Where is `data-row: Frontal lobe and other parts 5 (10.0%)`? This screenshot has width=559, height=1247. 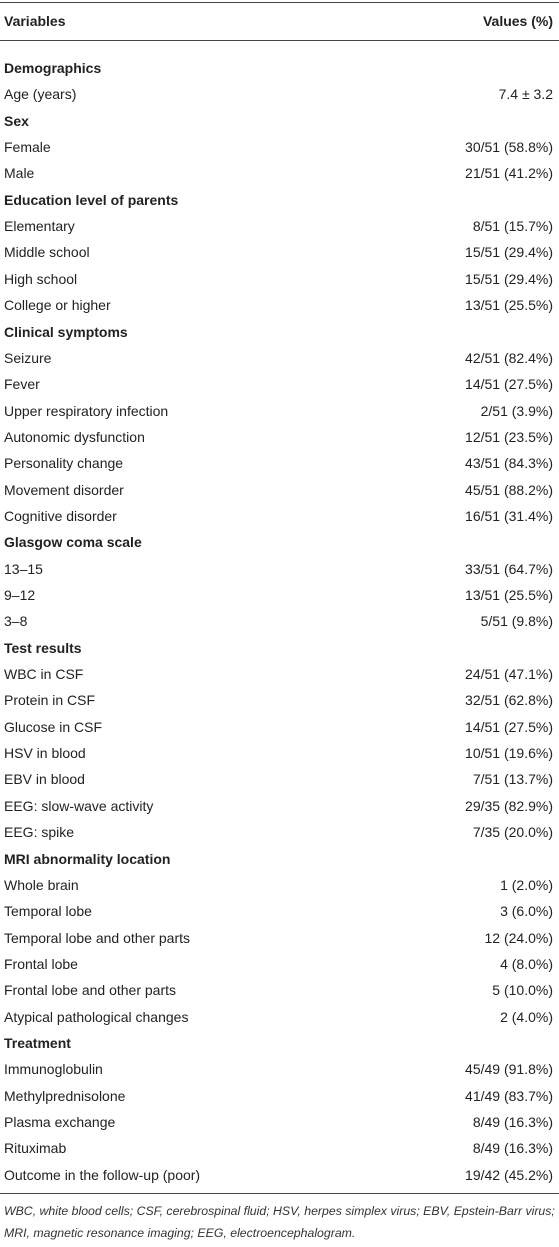 data-row: Frontal lobe and other parts 5 (10.0%) is located at coordinates (279, 990).